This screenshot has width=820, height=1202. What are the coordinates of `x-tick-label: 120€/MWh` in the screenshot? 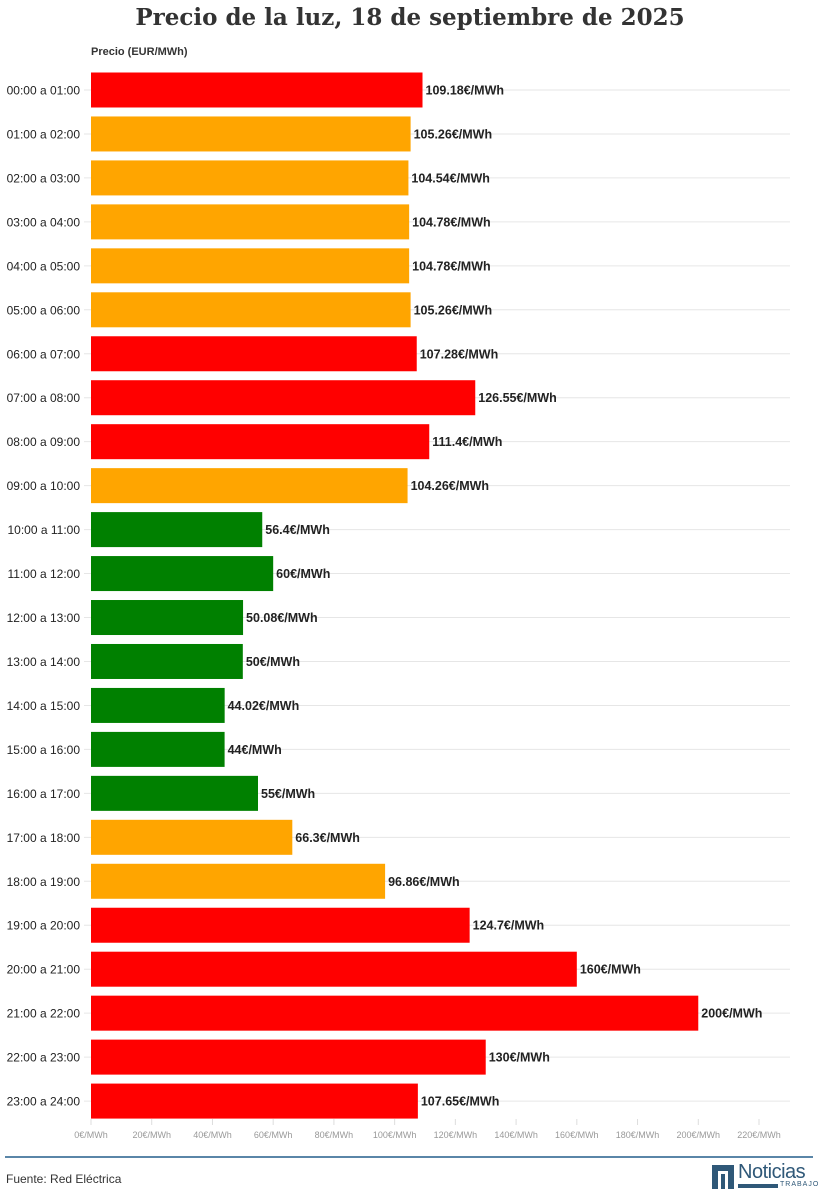 It's located at (456, 1135).